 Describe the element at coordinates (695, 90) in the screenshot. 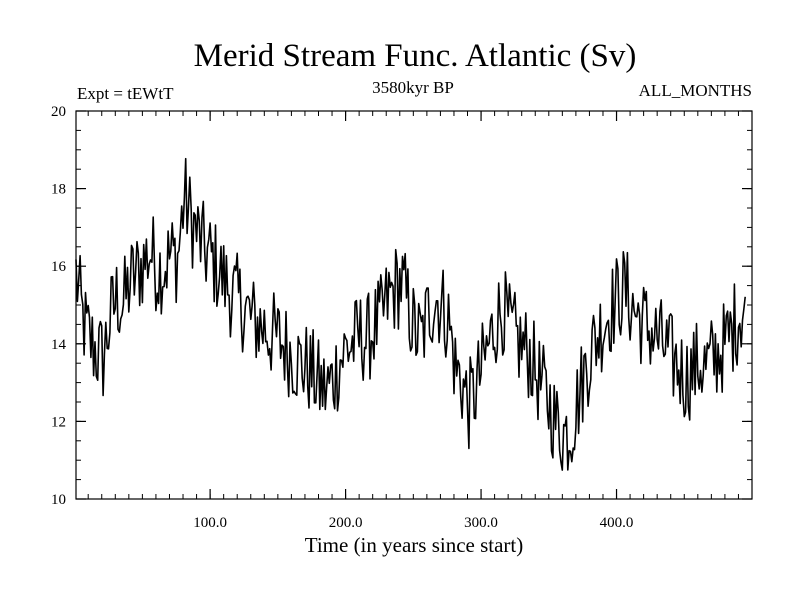

I see `chart-subtitle-right: ALL_MONTHS` at that location.